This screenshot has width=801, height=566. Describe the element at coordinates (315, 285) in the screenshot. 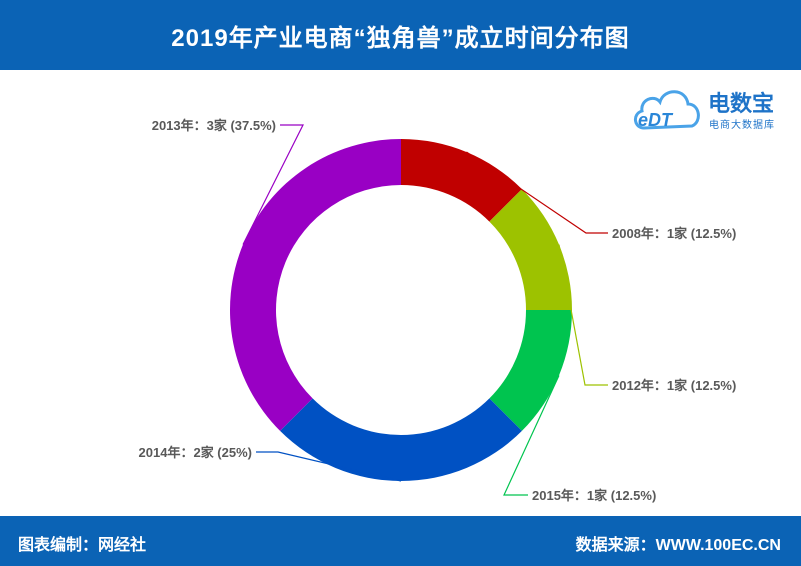

I see `donut-slice-2013年` at that location.